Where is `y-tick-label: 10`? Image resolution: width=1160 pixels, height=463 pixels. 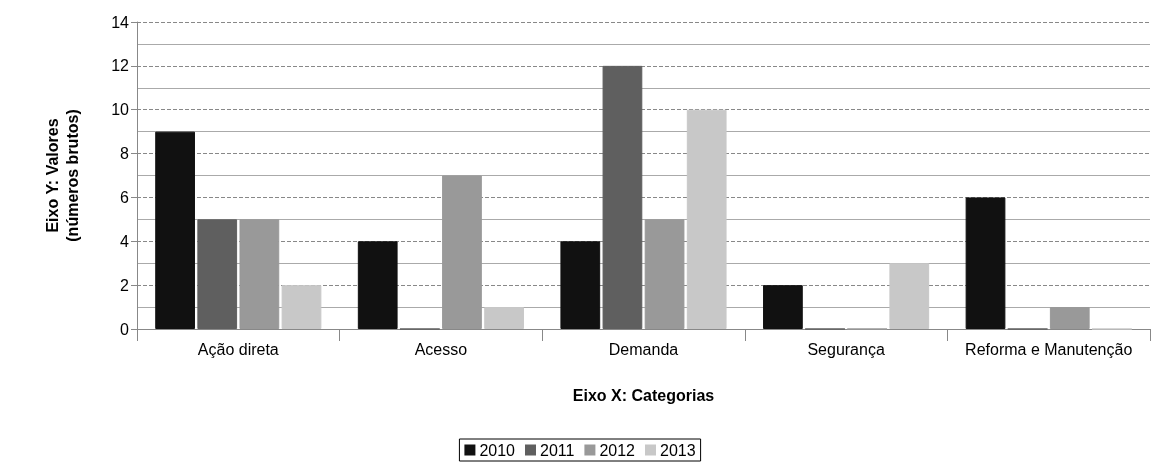
y-tick-label: 10 is located at coordinates (120, 110).